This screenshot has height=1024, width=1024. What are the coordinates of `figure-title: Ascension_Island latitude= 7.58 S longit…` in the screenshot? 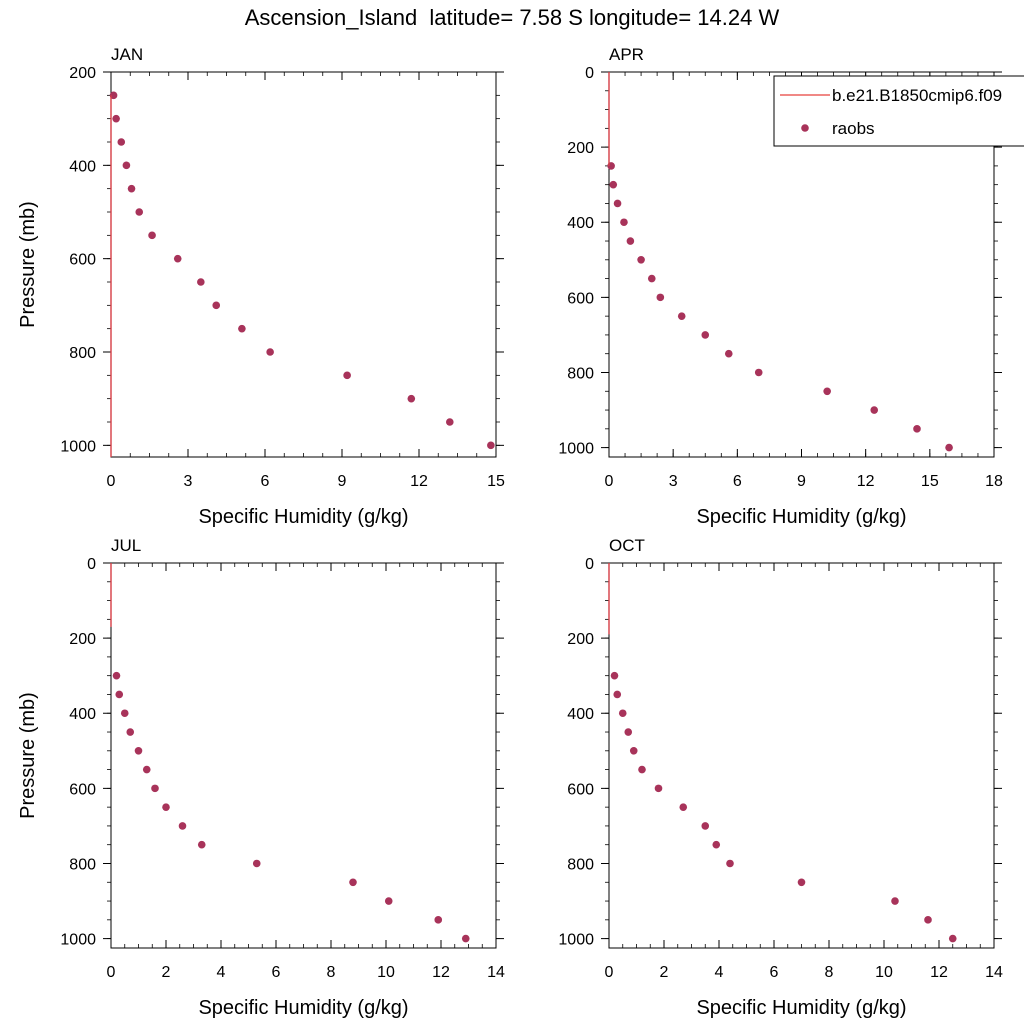 It's located at (512, 17).